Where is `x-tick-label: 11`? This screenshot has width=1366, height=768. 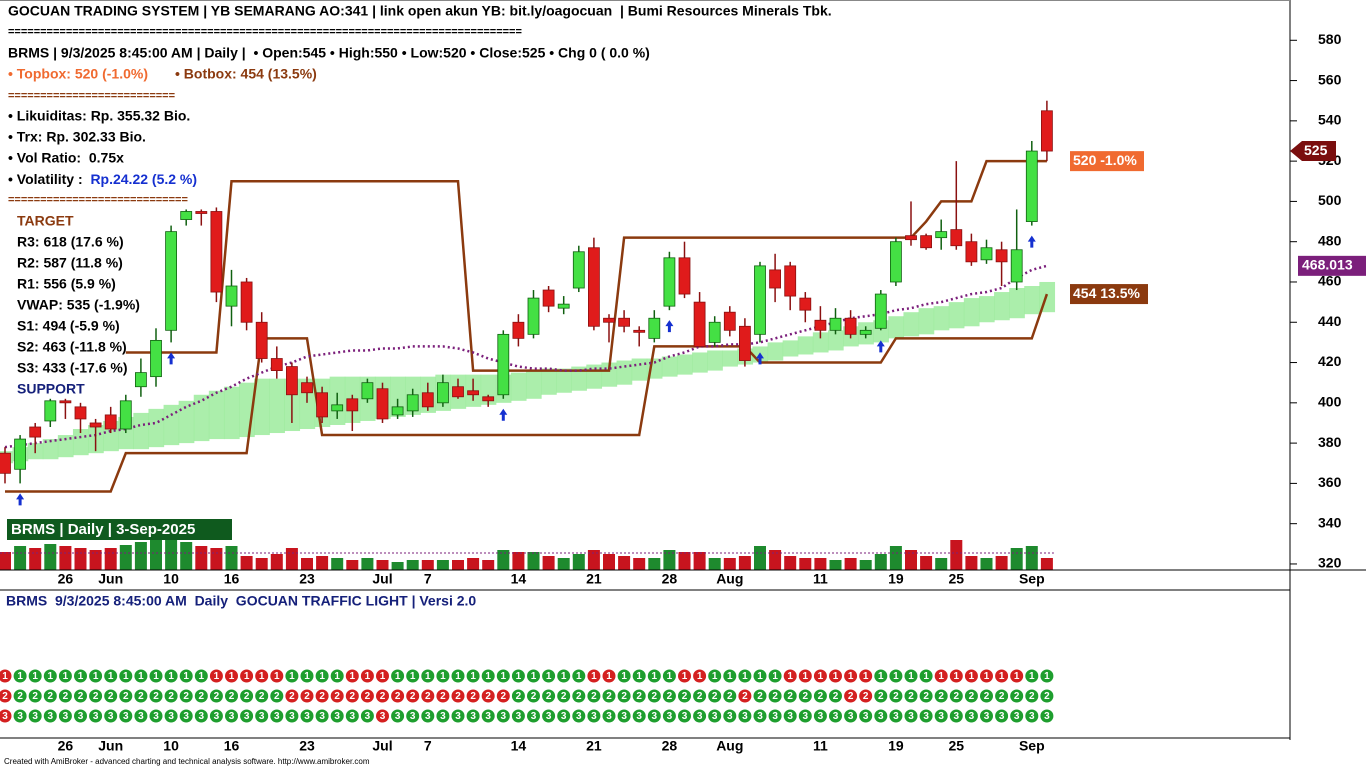
x-tick-label: 11 is located at coordinates (820, 746).